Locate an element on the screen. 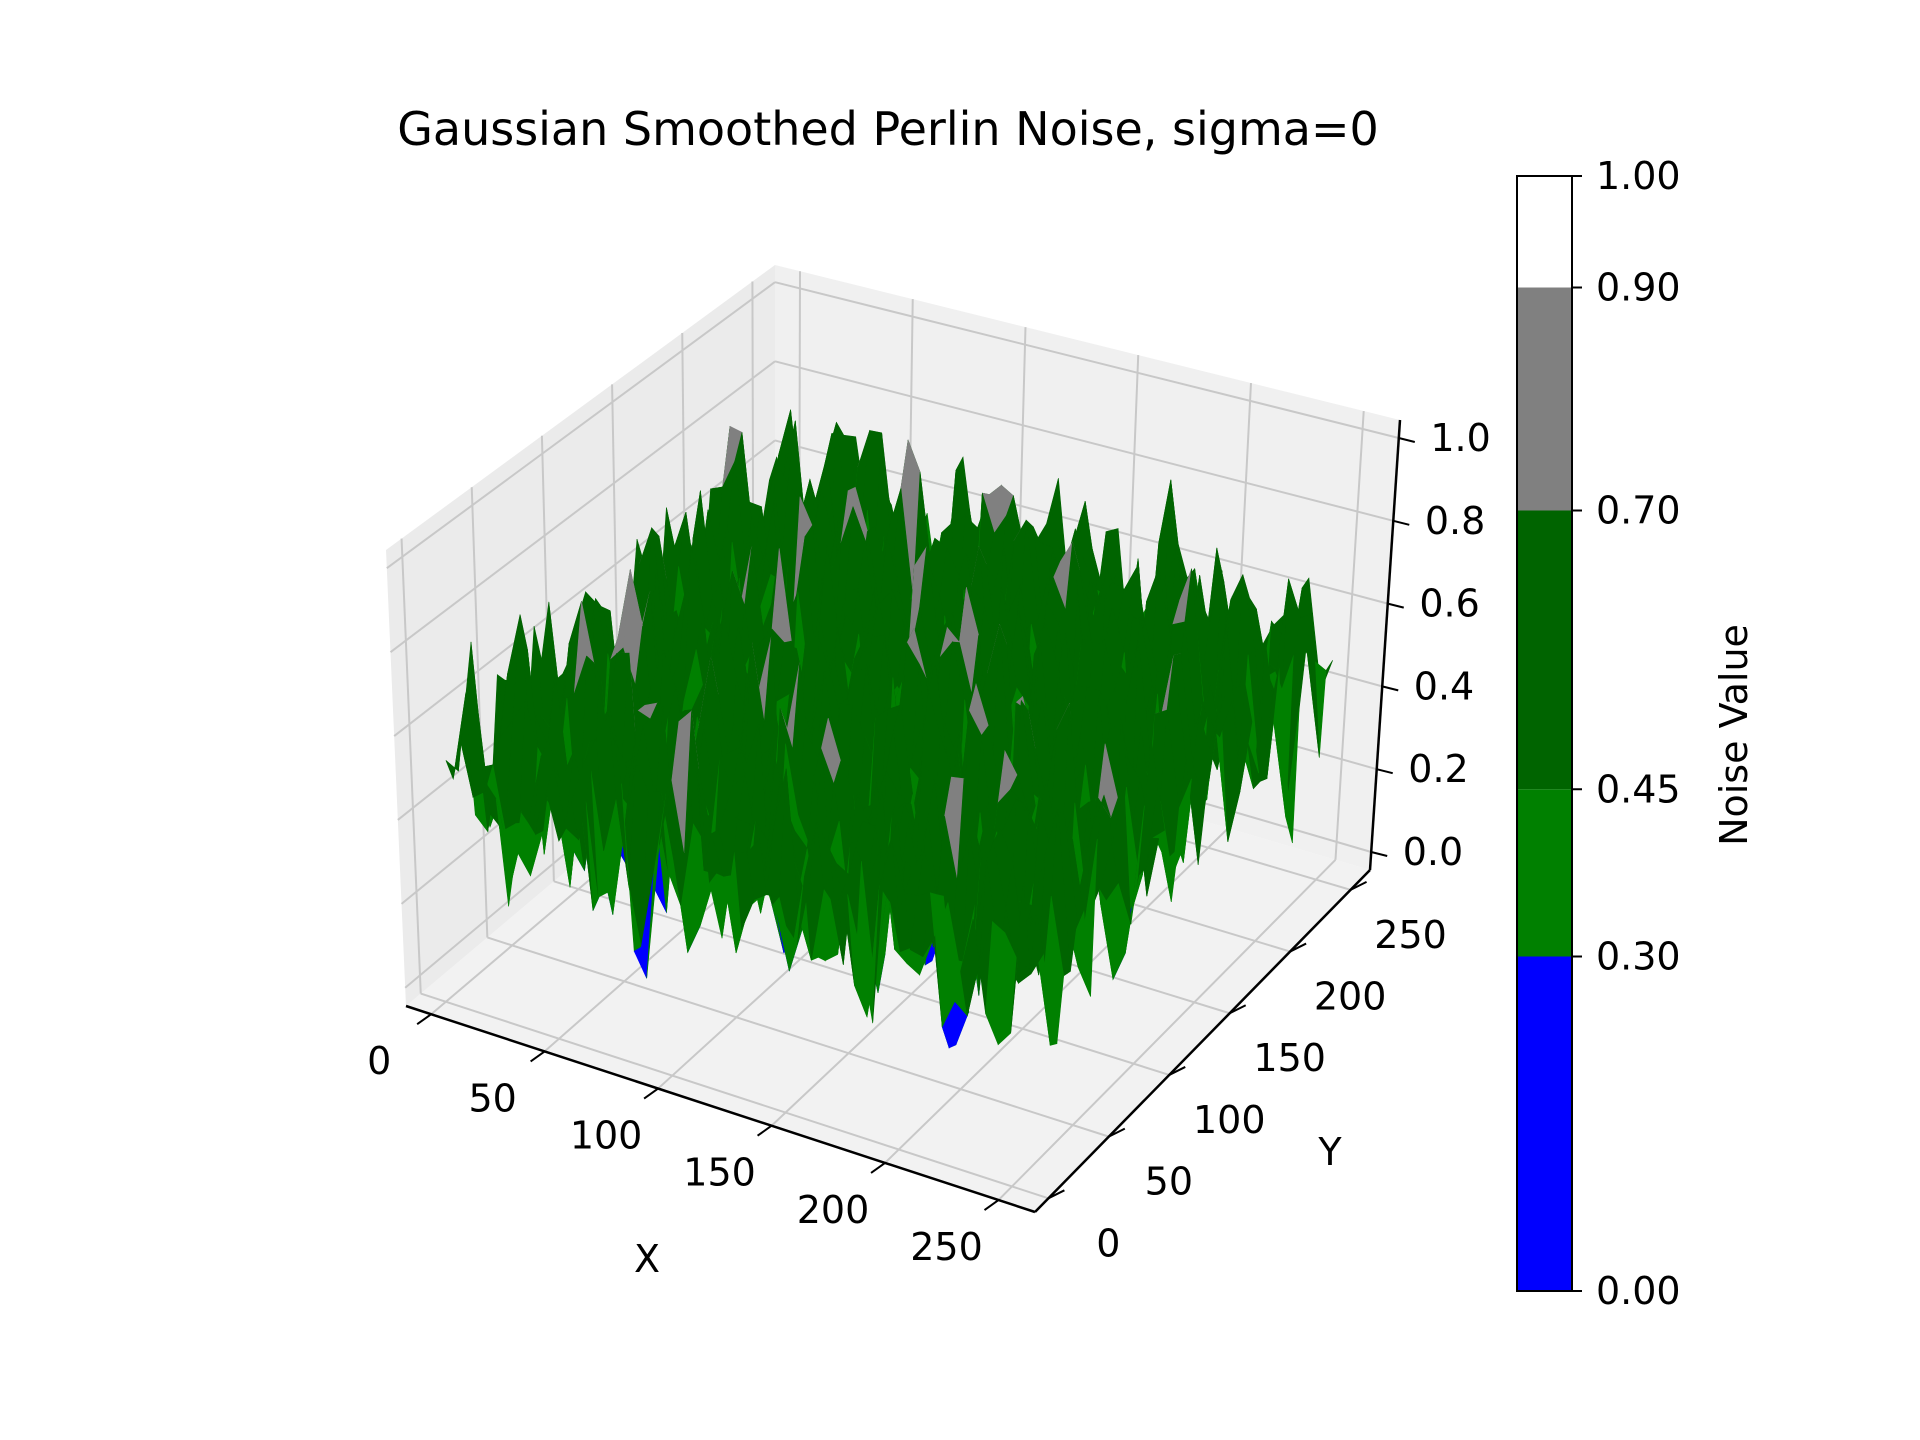 This screenshot has width=1920, height=1440. x-tick-label: 200 is located at coordinates (833, 1210).